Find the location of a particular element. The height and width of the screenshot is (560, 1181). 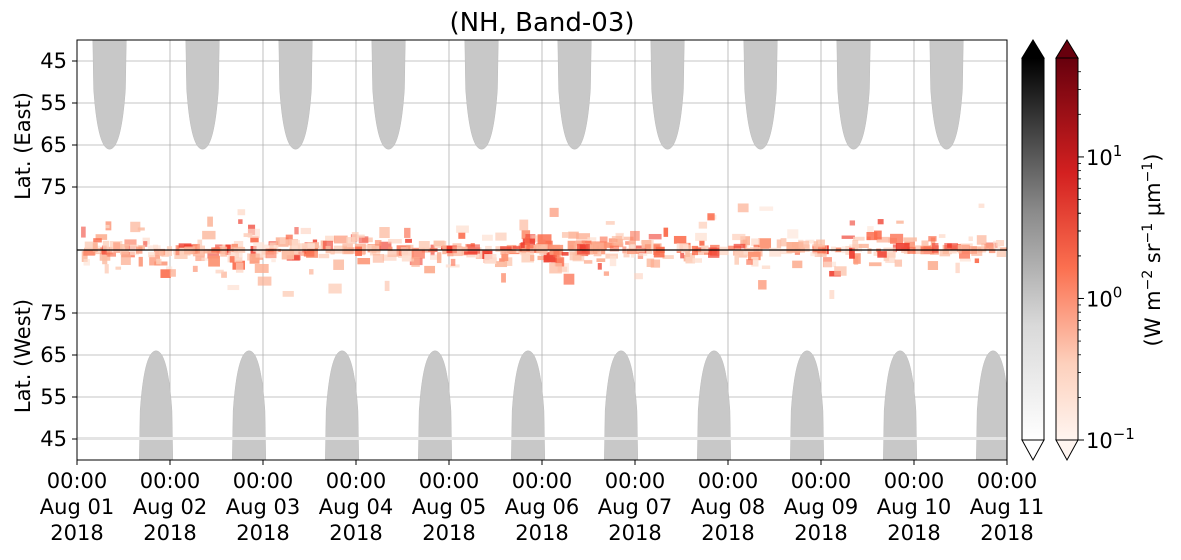

x-tick-label: Aug 07 is located at coordinates (635, 507).